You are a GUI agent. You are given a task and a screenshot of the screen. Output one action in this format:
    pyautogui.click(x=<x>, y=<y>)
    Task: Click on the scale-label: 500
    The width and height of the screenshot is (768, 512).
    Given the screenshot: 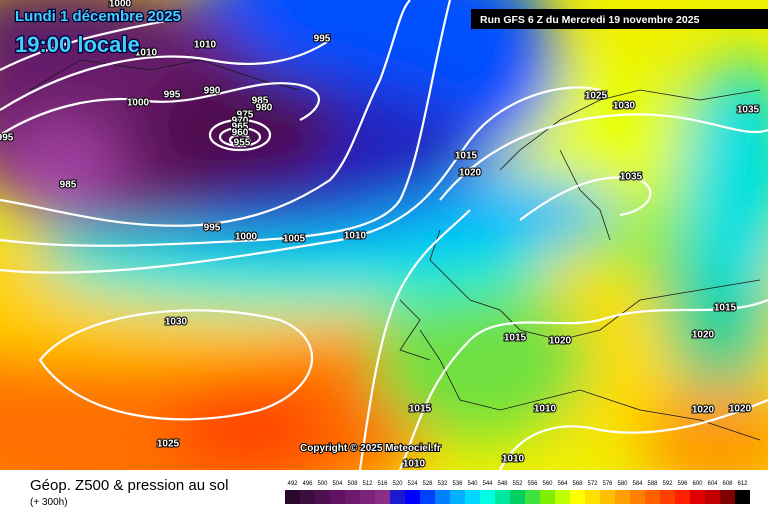 What is the action you would take?
    pyautogui.click(x=322, y=484)
    